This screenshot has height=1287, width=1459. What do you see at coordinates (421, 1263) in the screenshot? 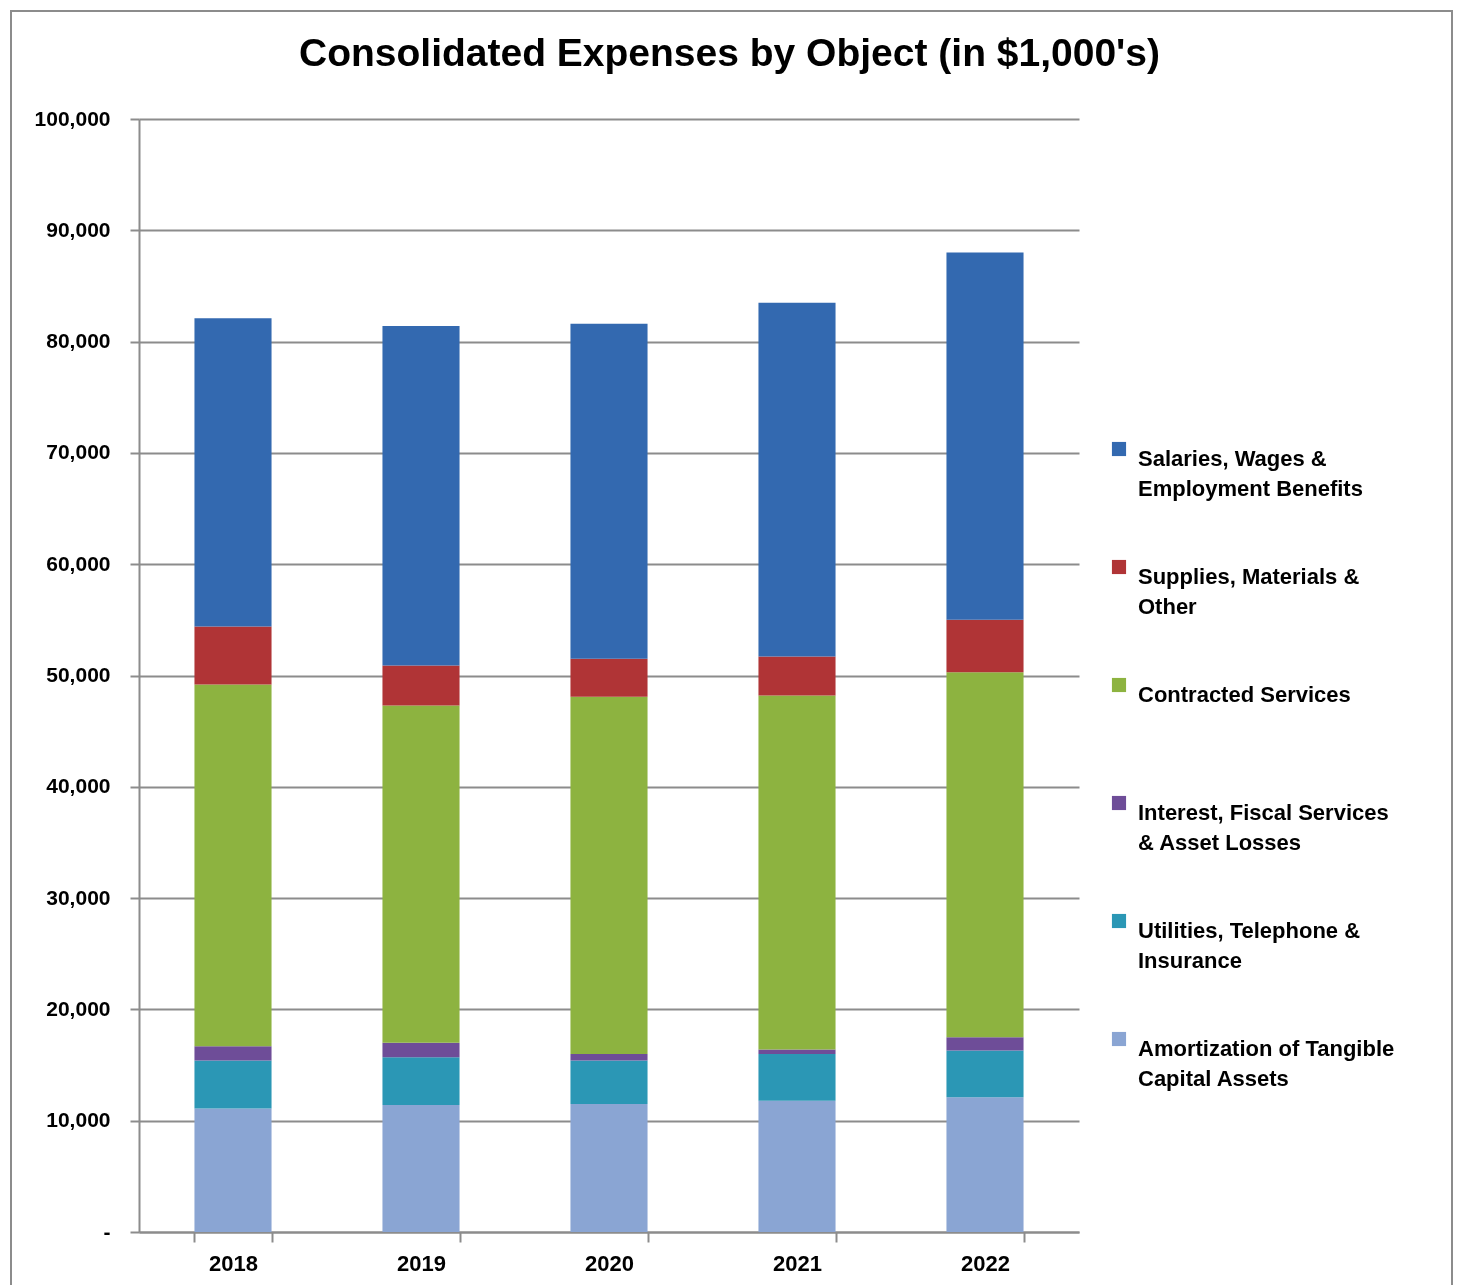
I see `x-tick-label: 2019` at bounding box center [421, 1263].